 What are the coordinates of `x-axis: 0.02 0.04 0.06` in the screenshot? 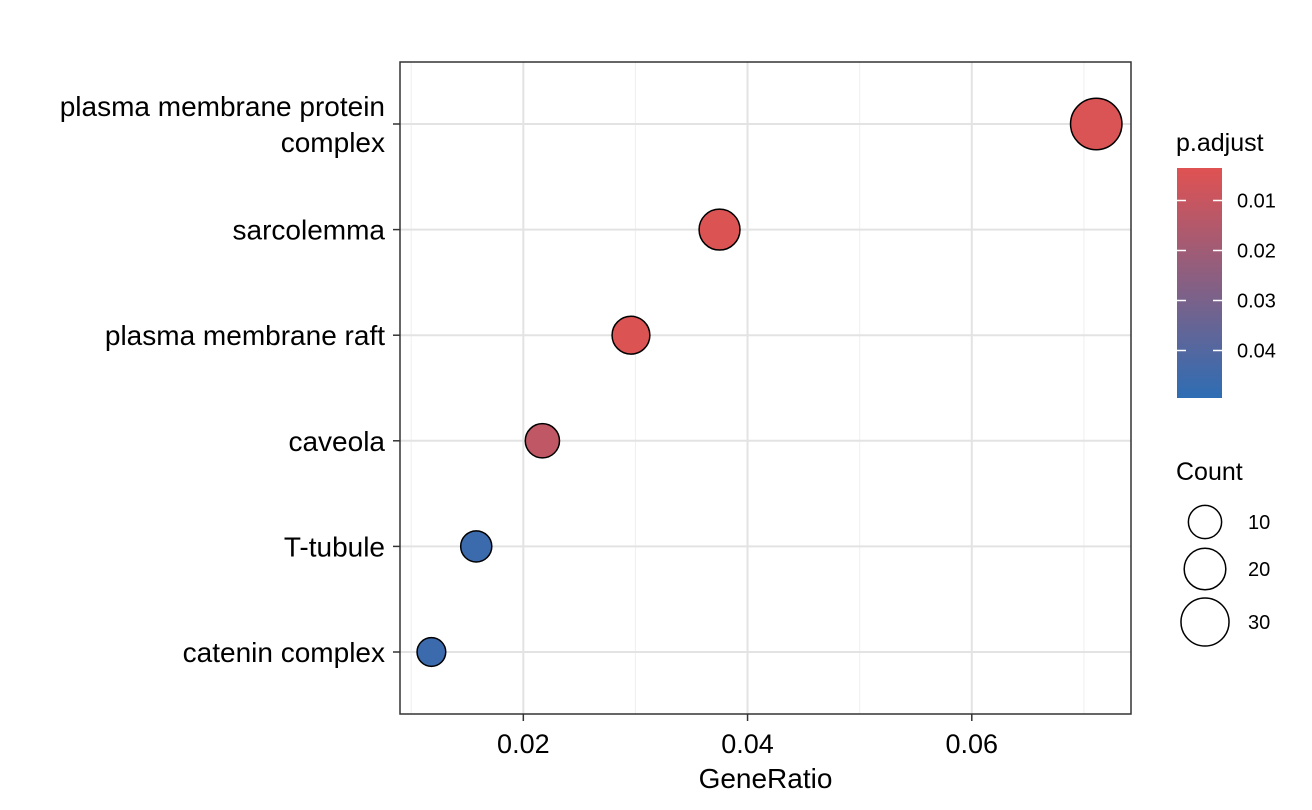 It's located at (747, 736).